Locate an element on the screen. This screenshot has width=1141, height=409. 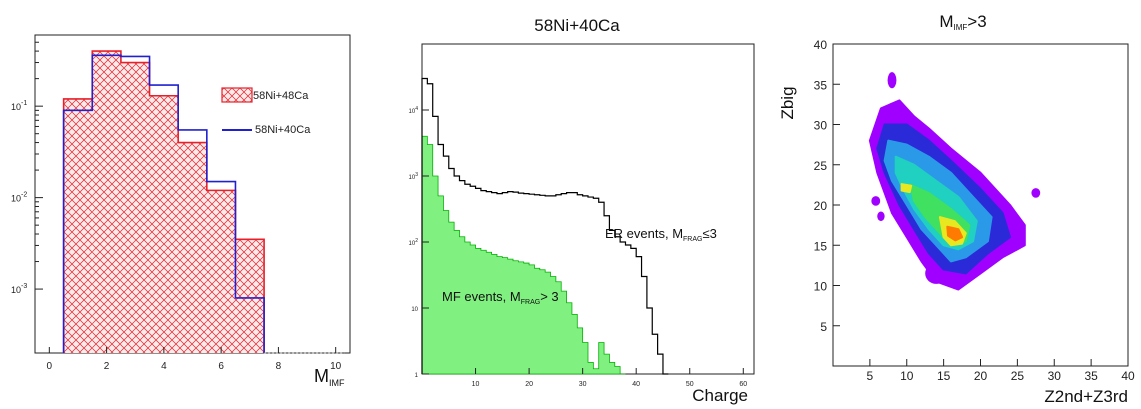
chart-title: 58Ni+40Ca is located at coordinates (577, 25).